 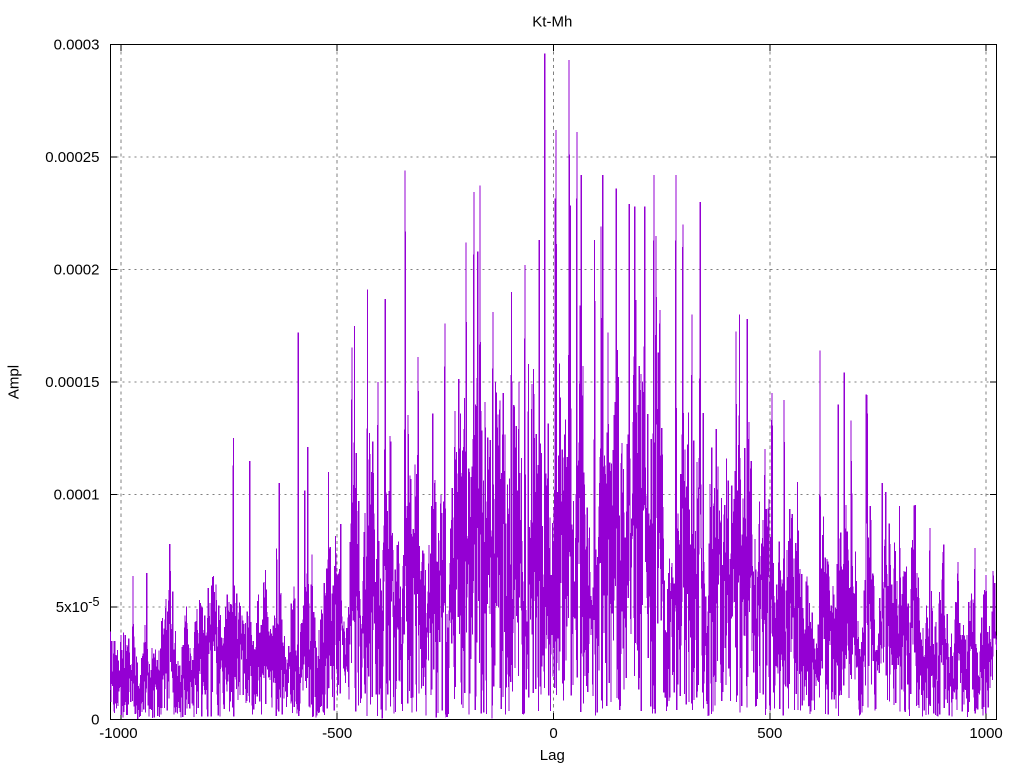 What do you see at coordinates (552, 755) in the screenshot?
I see `svg-text: Lag` at bounding box center [552, 755].